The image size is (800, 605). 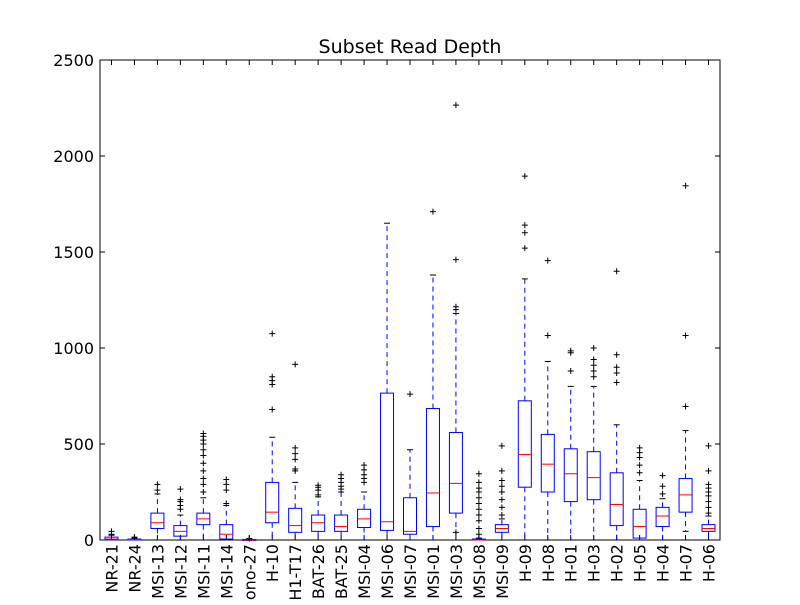 I want to click on x-tick-label: H-02, so click(x=617, y=563).